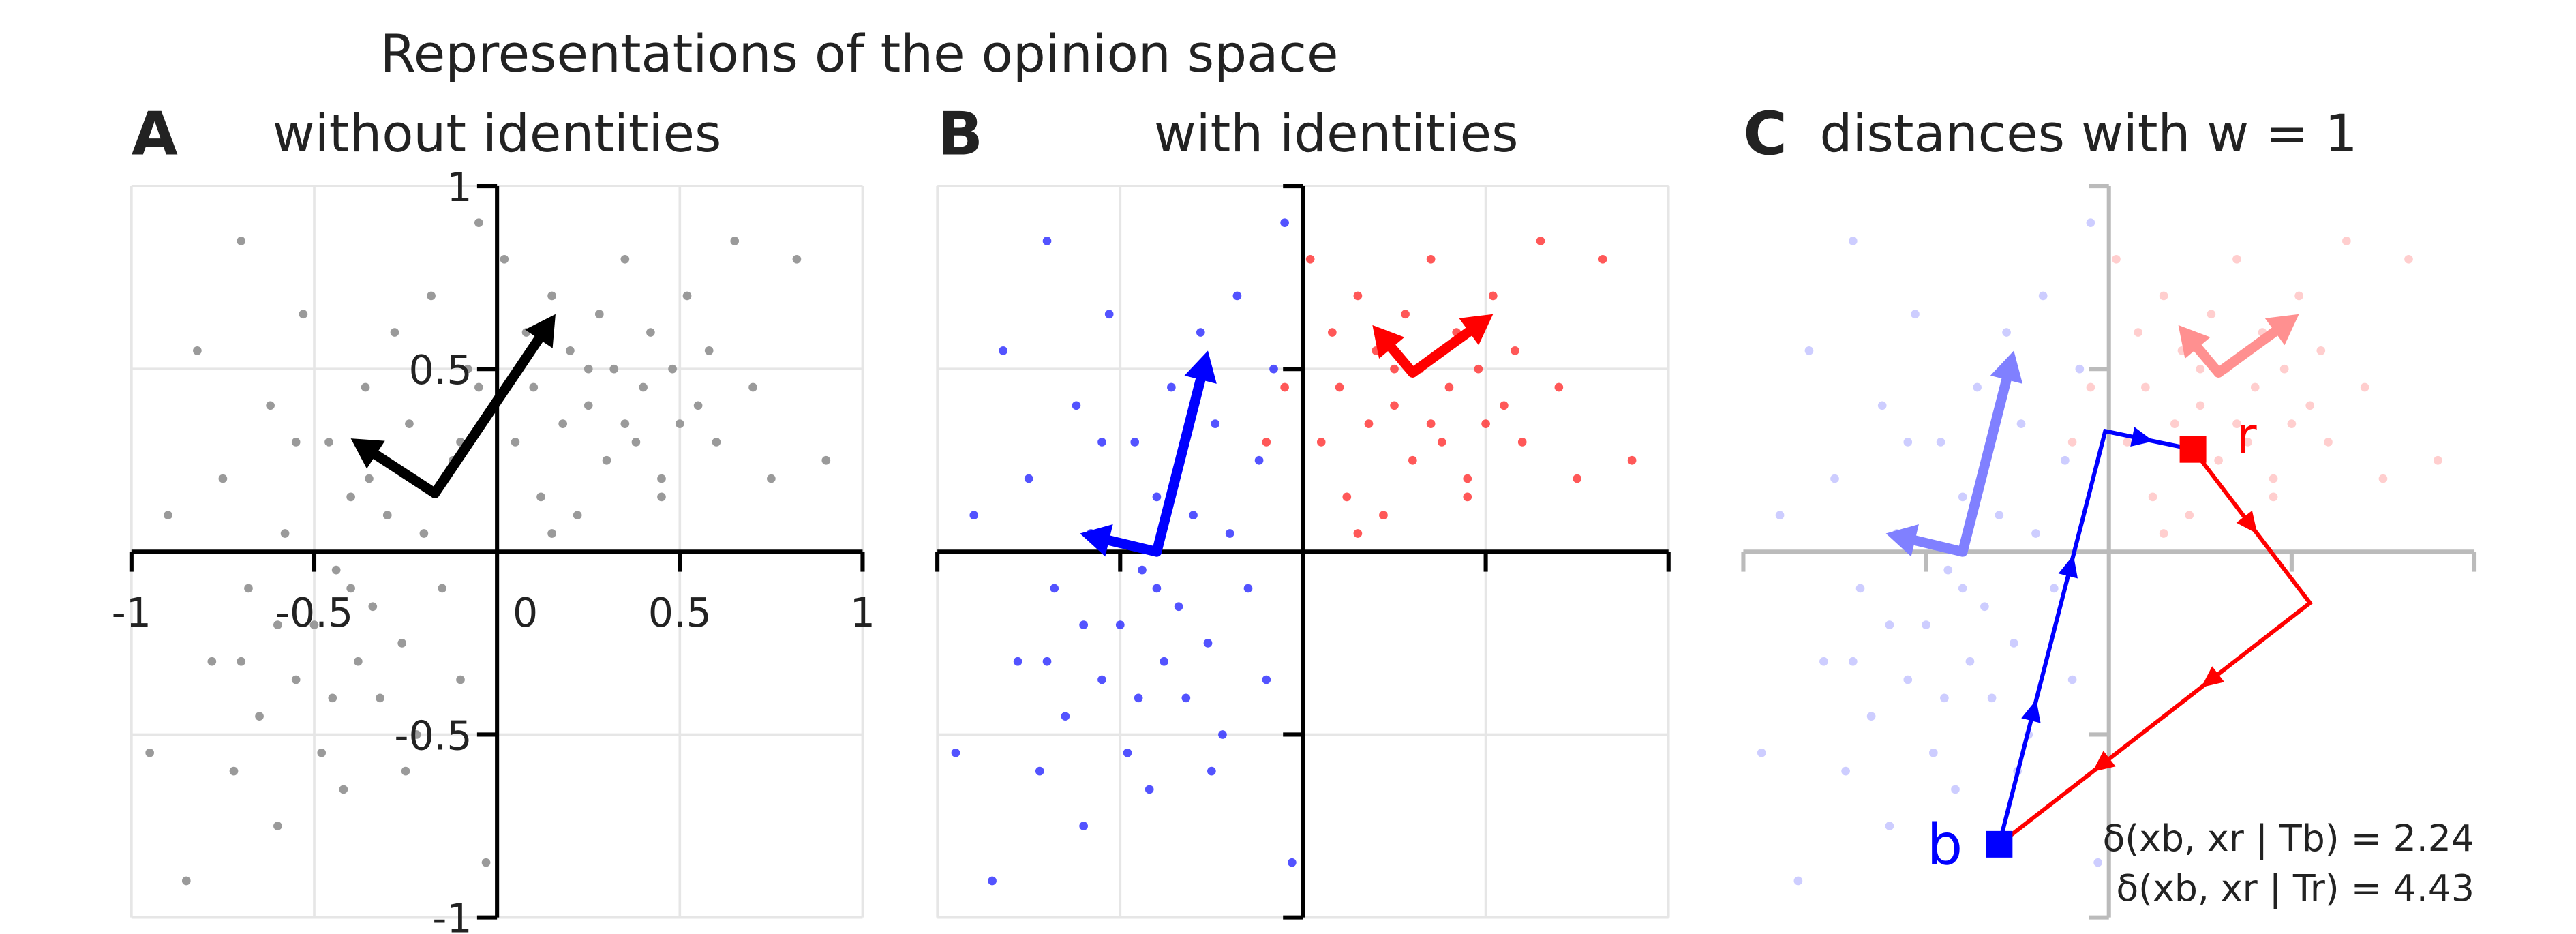 The height and width of the screenshot is (934, 2576). I want to click on x-tick-label: -1, so click(131, 613).